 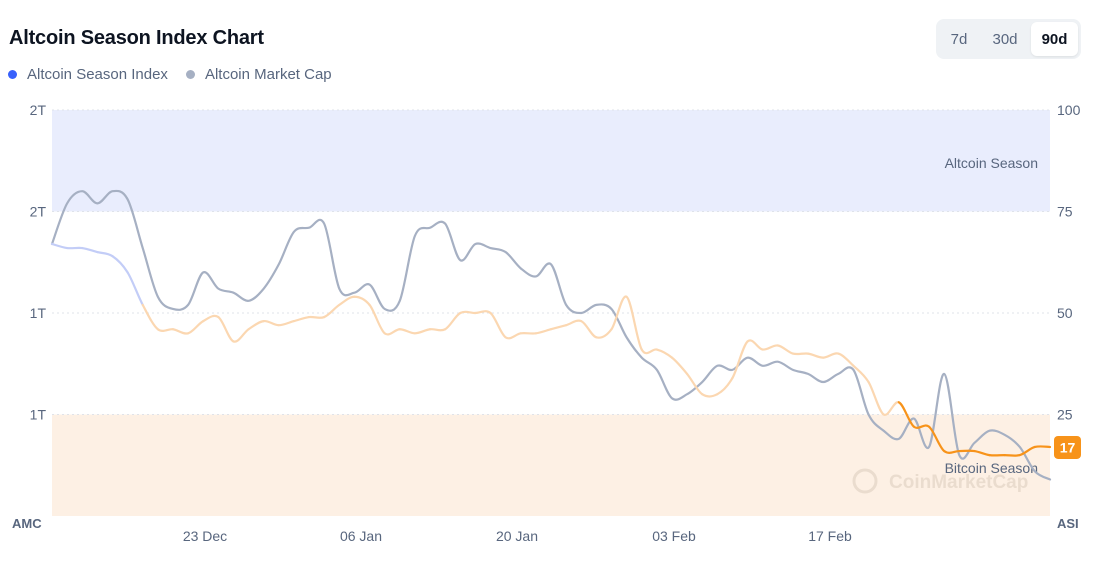 I want to click on right-axis-label: ASI, so click(x=1068, y=523).